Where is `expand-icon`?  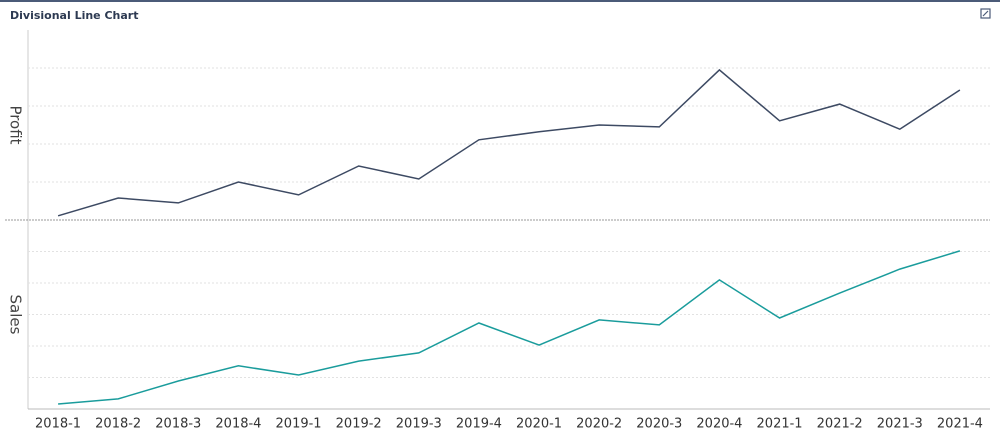 expand-icon is located at coordinates (985, 13).